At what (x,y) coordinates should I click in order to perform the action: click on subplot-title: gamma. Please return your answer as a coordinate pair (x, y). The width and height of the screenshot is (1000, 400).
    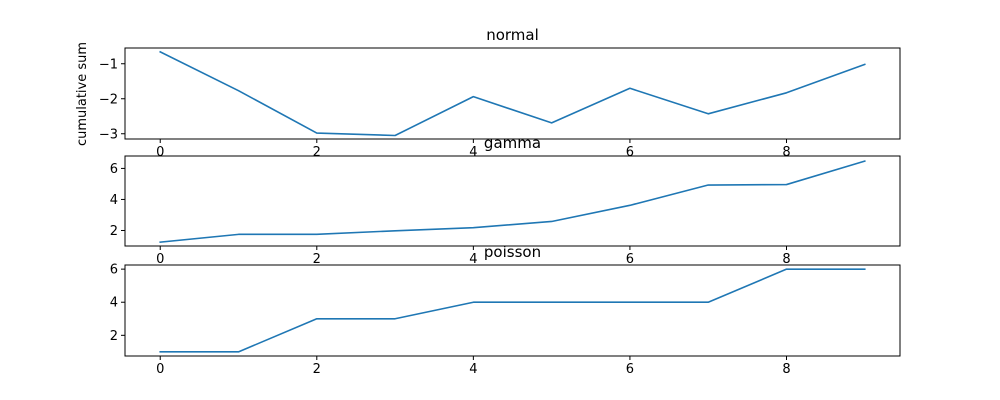
    Looking at the image, I should click on (512, 143).